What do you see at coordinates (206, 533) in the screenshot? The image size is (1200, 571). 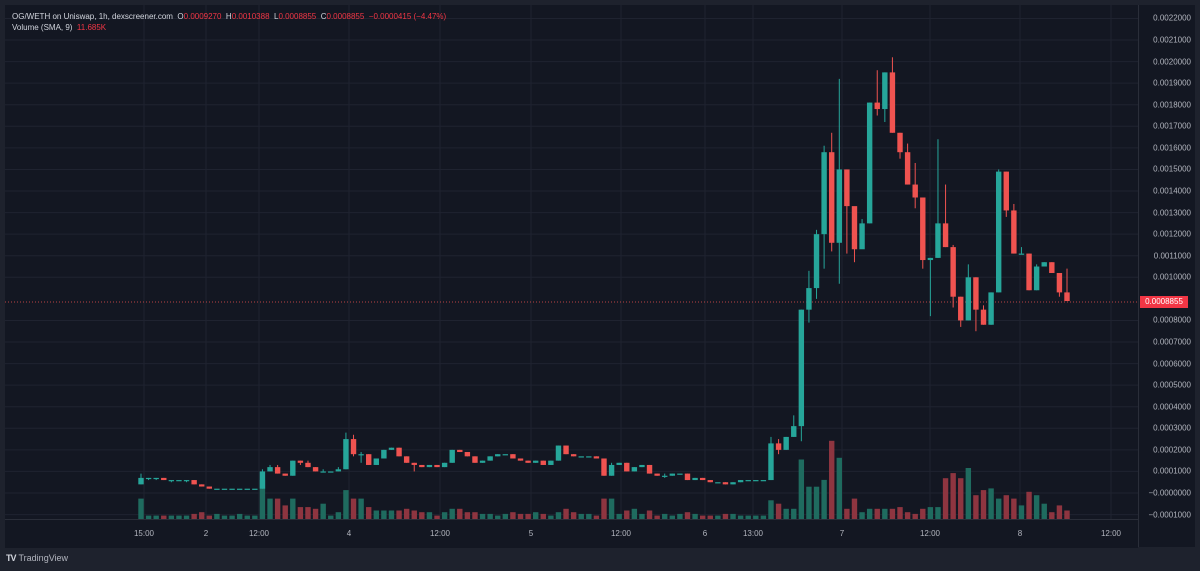 I see `time-tick-label: 2` at bounding box center [206, 533].